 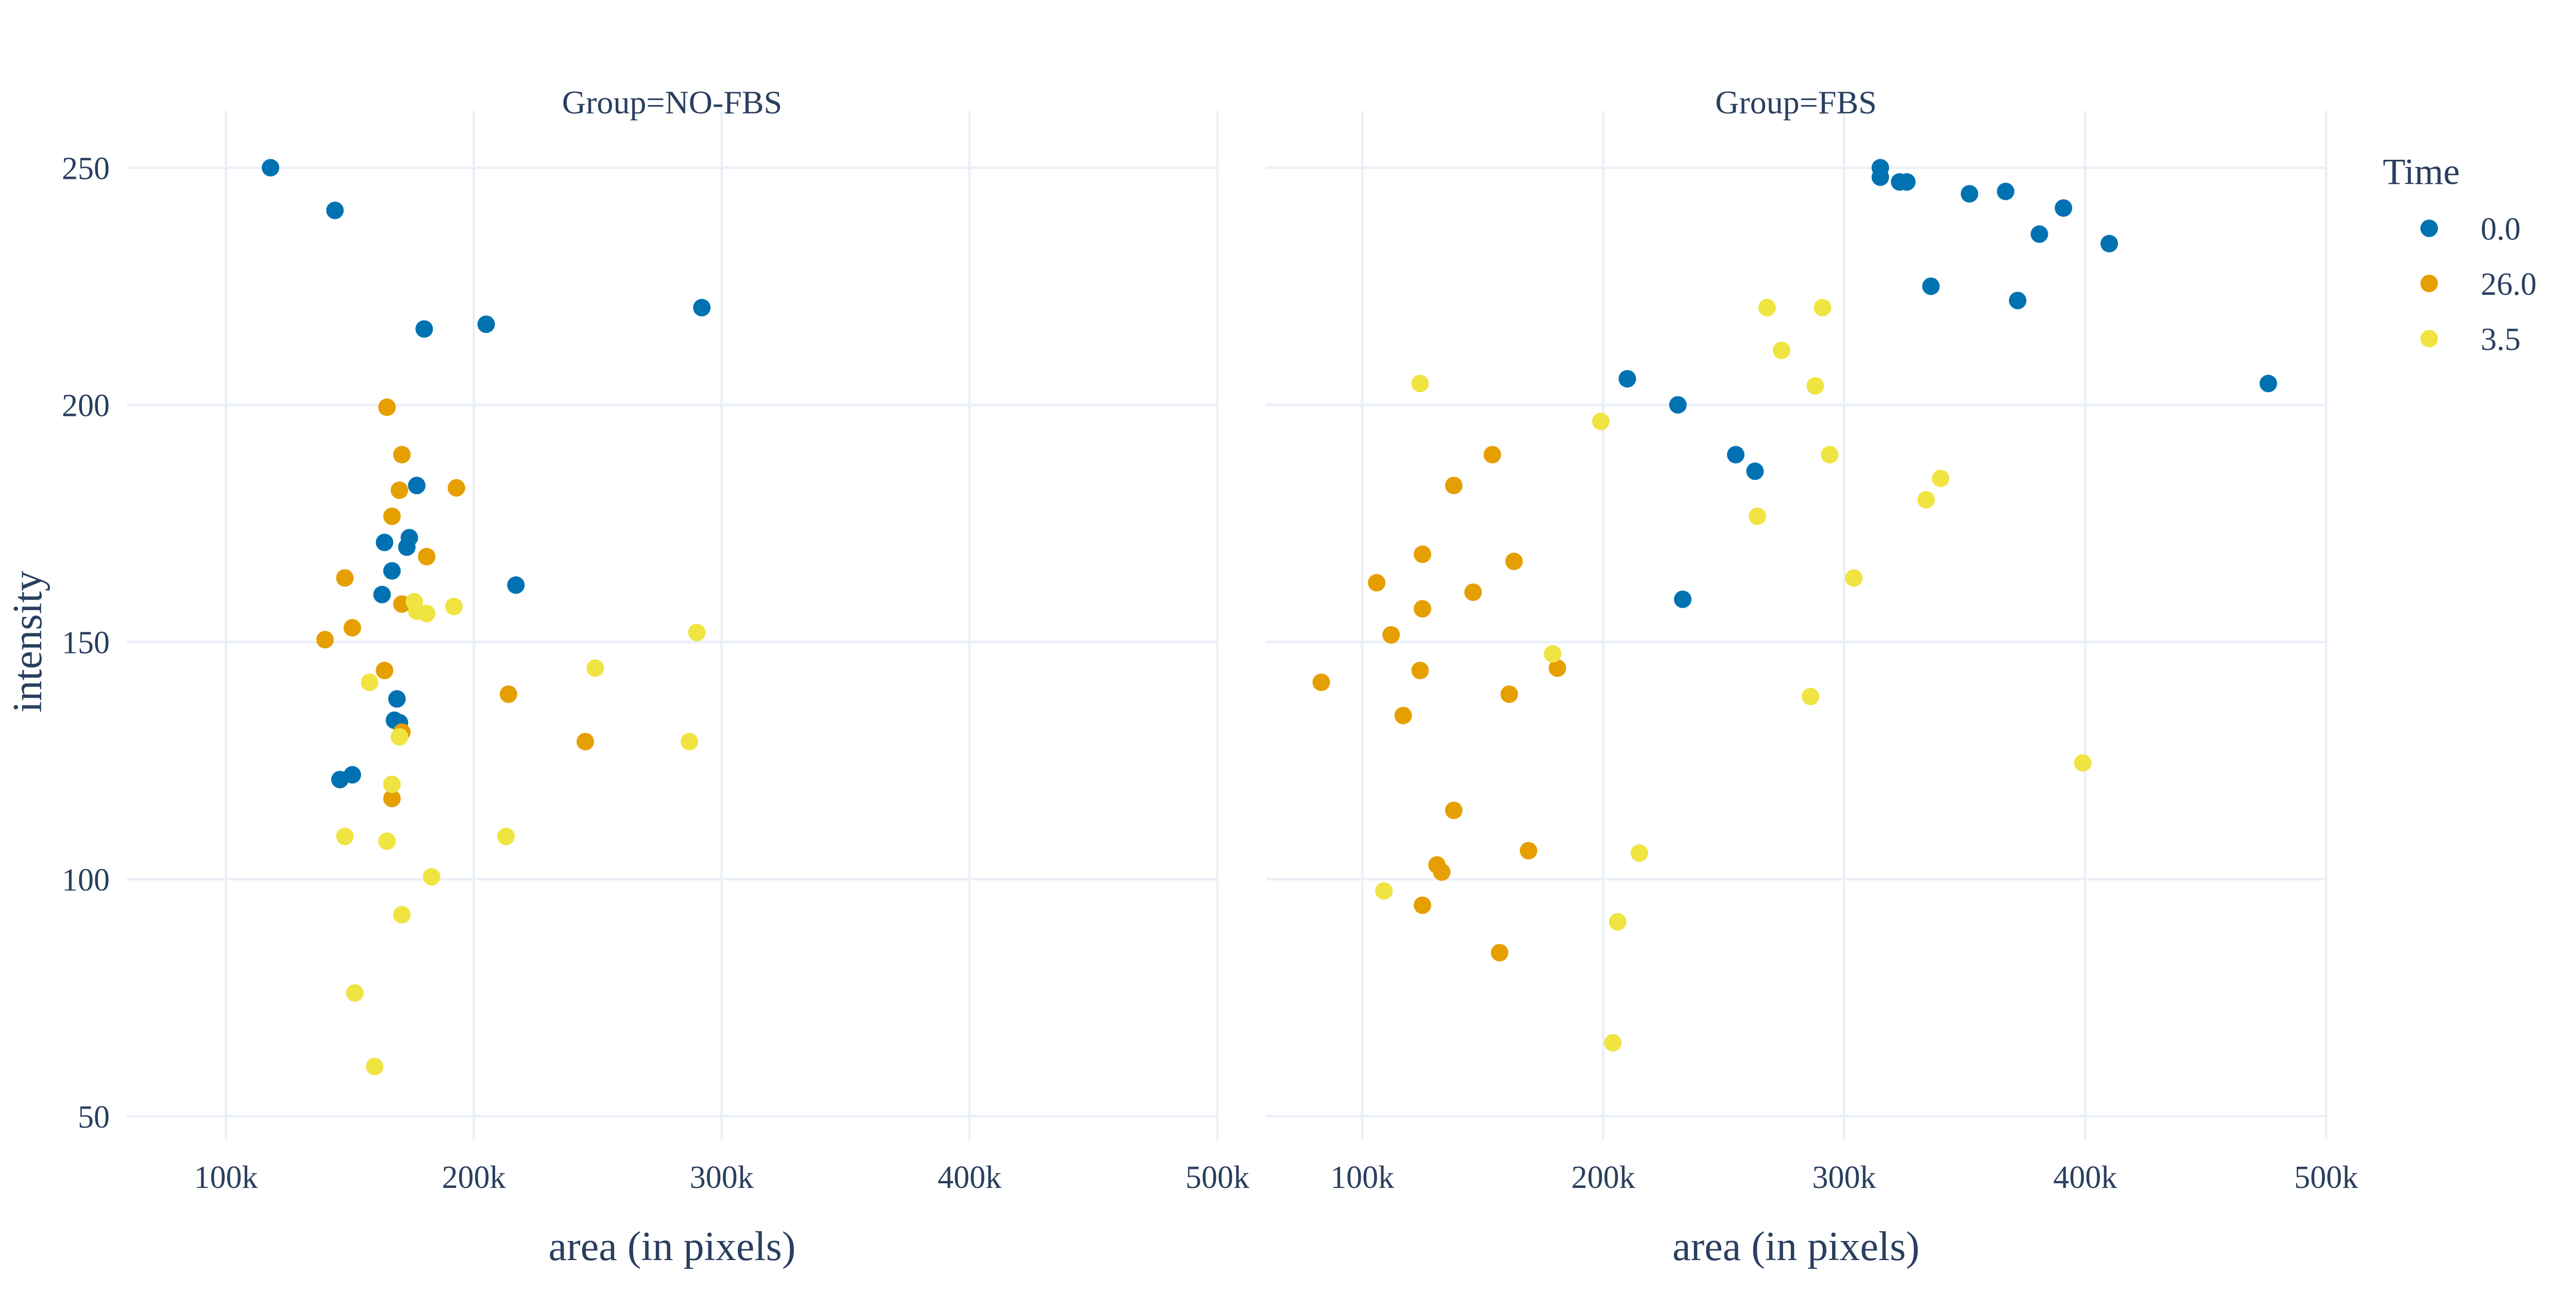 What do you see at coordinates (2501, 339) in the screenshot?
I see `legend-label: 3.5` at bounding box center [2501, 339].